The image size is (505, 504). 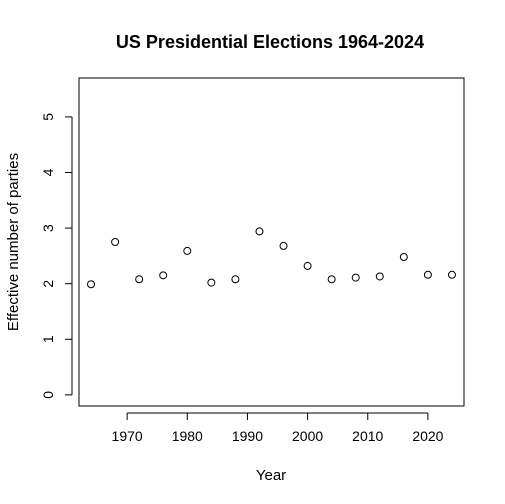 I want to click on y-axis-label: Effective number of parties, so click(x=13, y=242).